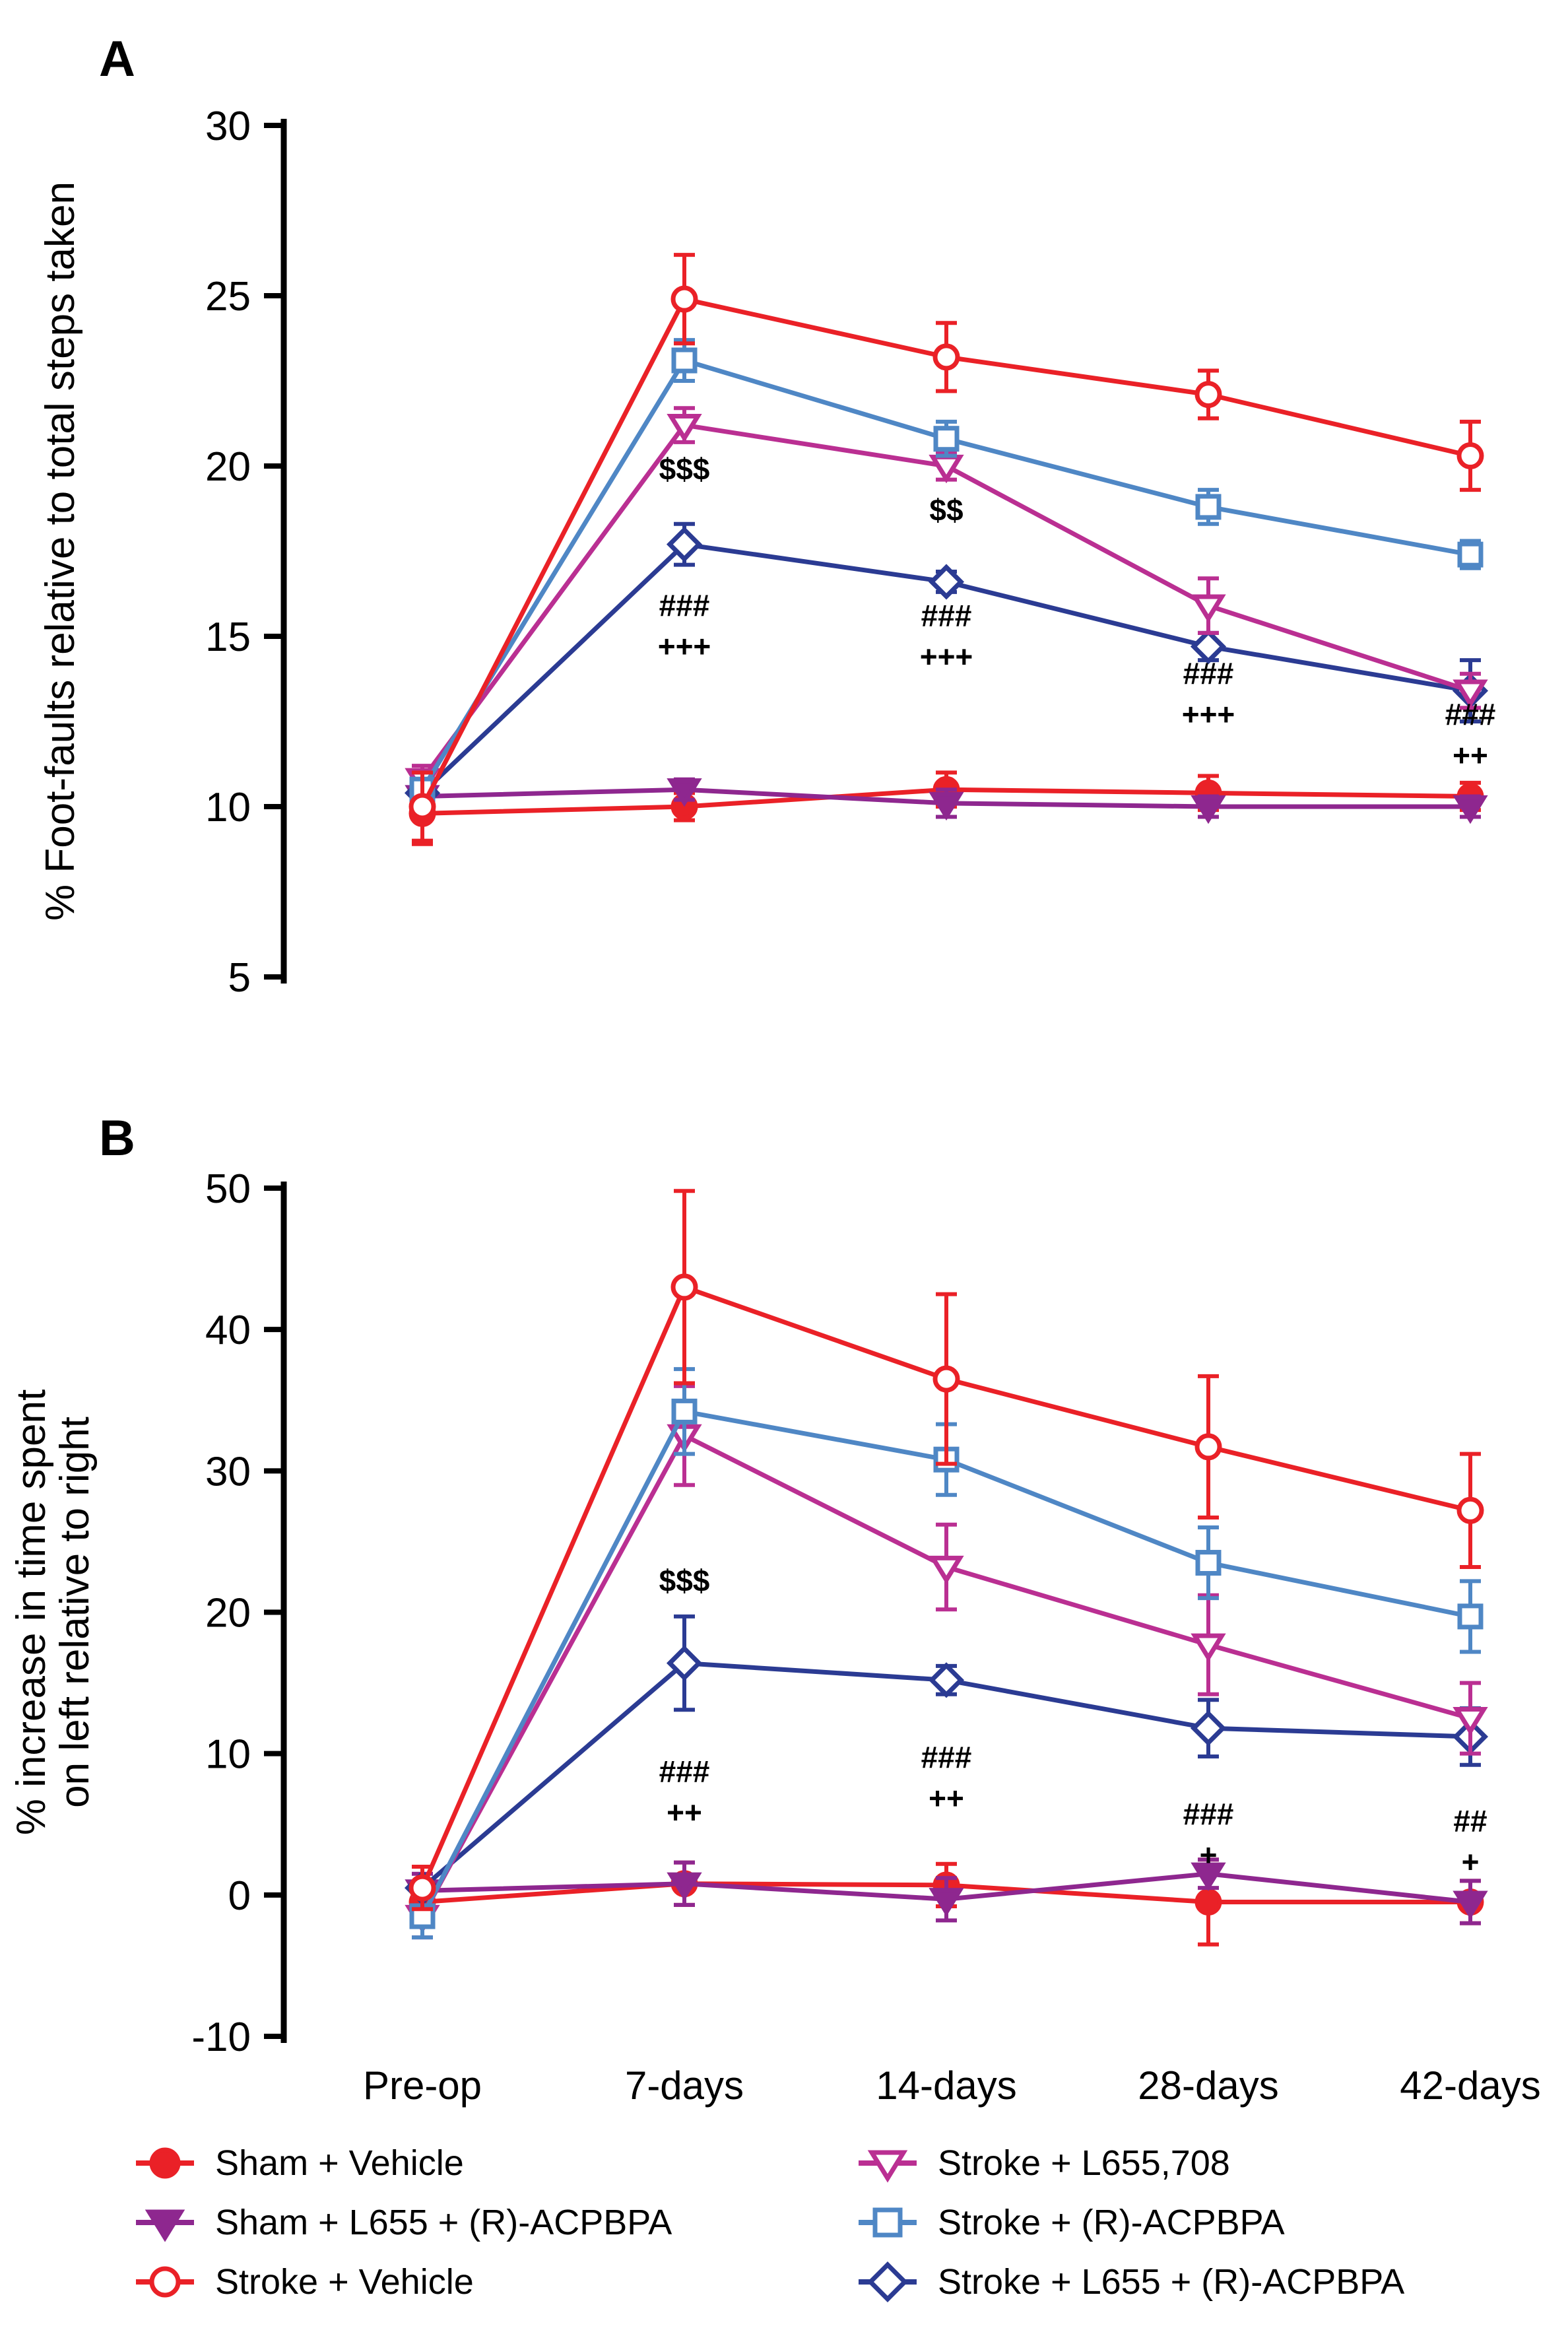  What do you see at coordinates (684, 1580) in the screenshot?
I see `significance-annotation: $$$` at bounding box center [684, 1580].